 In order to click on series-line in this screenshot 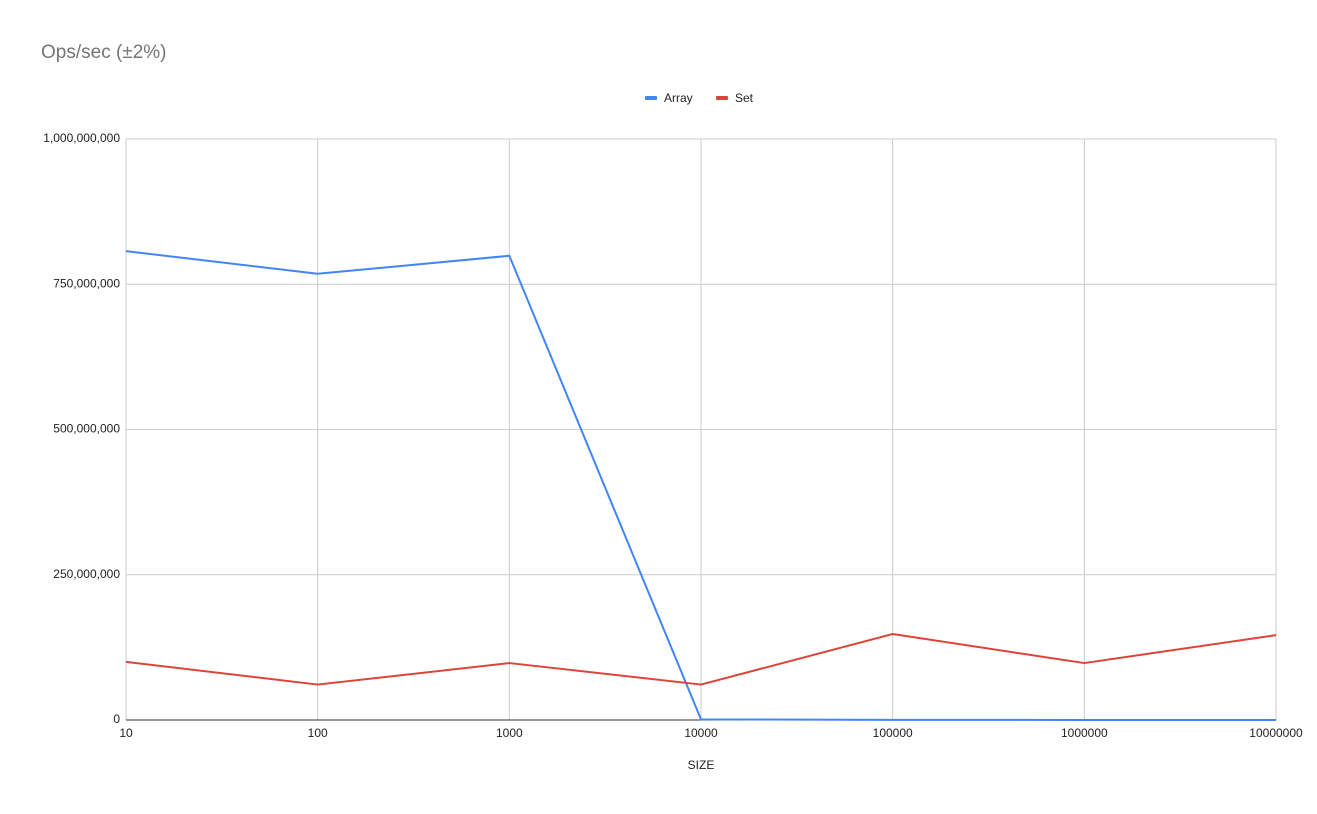, I will do `click(701, 659)`.